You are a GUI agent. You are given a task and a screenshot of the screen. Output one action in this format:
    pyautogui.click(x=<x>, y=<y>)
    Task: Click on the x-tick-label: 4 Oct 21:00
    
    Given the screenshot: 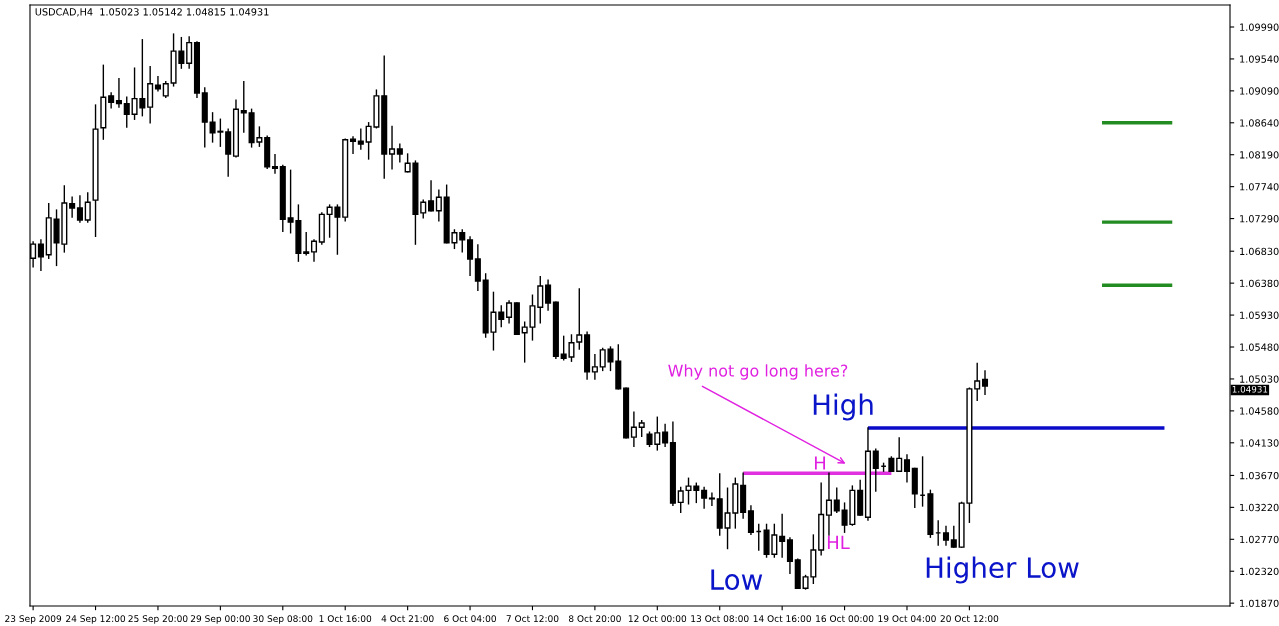 What is the action you would take?
    pyautogui.click(x=407, y=619)
    